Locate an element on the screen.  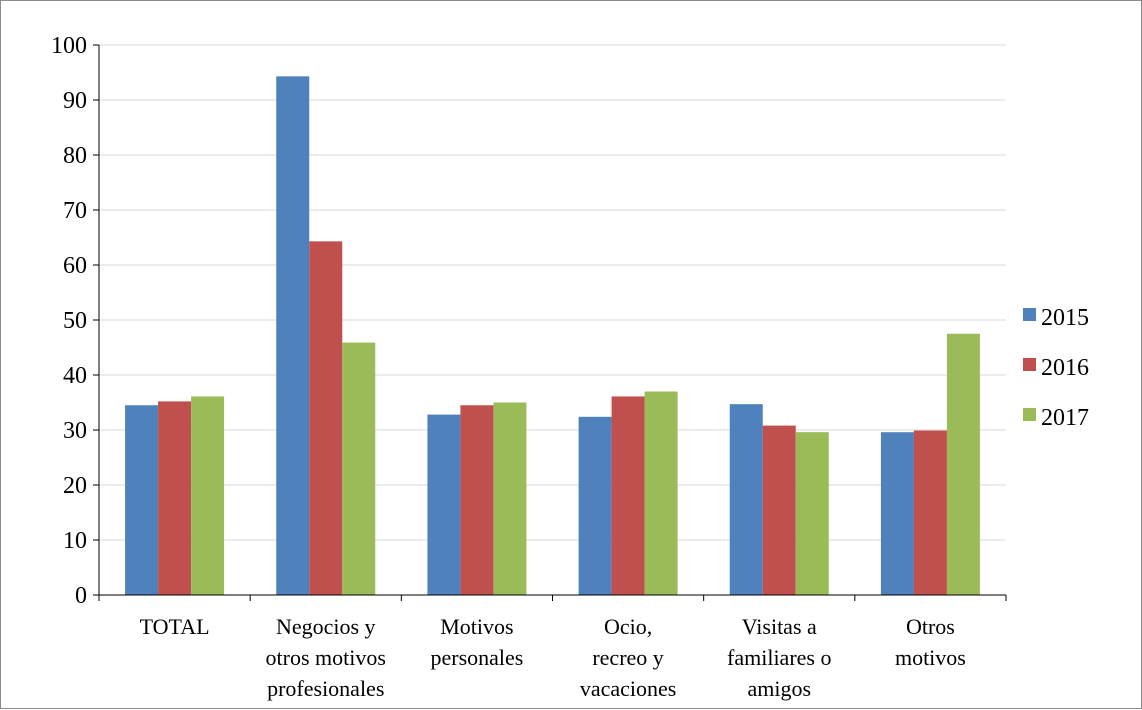
category-label: Visitas a familiares o amigos is located at coordinates (779, 657).